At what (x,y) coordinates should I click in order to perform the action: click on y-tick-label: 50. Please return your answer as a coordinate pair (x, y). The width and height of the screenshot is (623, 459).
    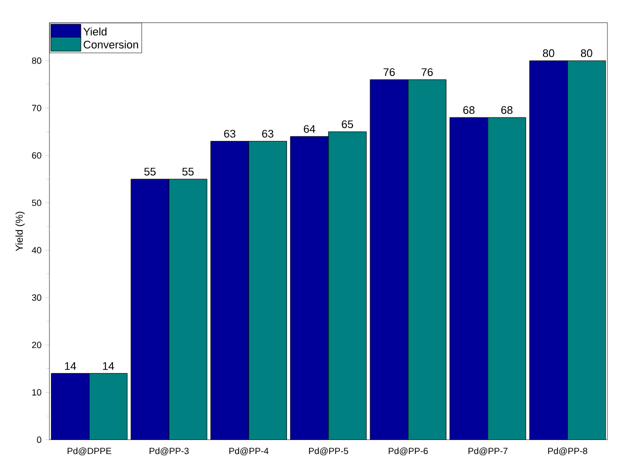
    Looking at the image, I should click on (37, 203).